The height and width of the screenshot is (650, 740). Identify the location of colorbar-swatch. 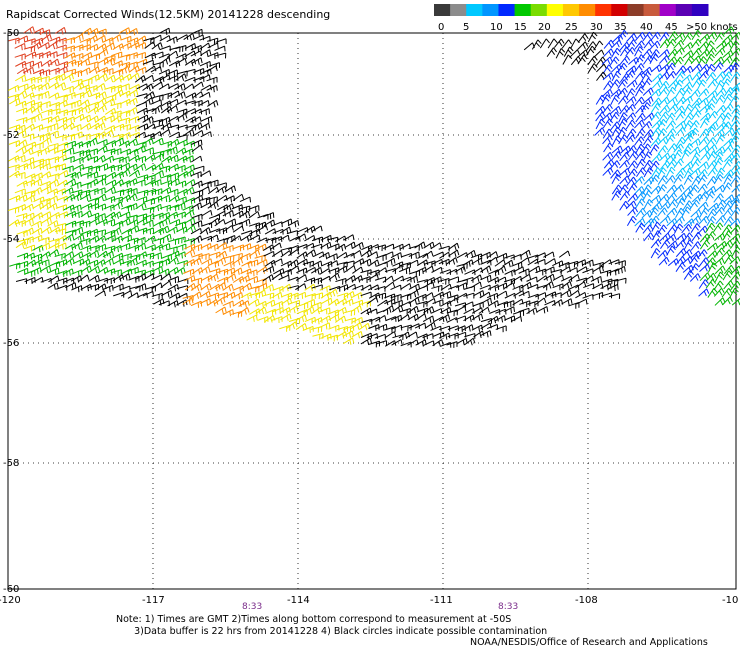
(684, 10).